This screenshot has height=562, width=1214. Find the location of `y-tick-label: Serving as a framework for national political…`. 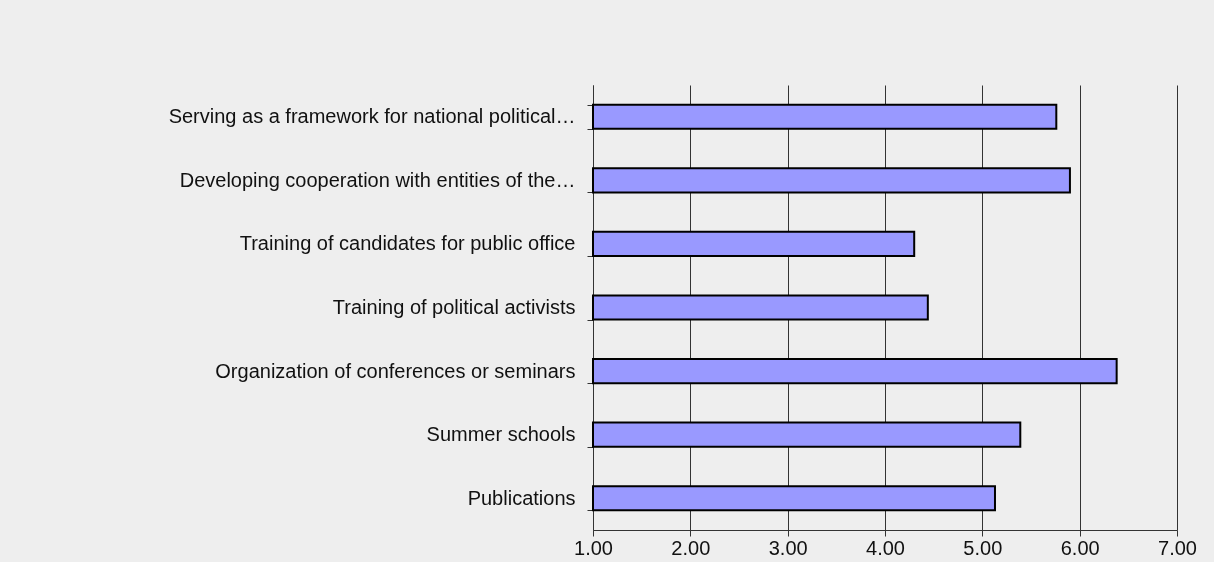

y-tick-label: Serving as a framework for national political… is located at coordinates (372, 116).